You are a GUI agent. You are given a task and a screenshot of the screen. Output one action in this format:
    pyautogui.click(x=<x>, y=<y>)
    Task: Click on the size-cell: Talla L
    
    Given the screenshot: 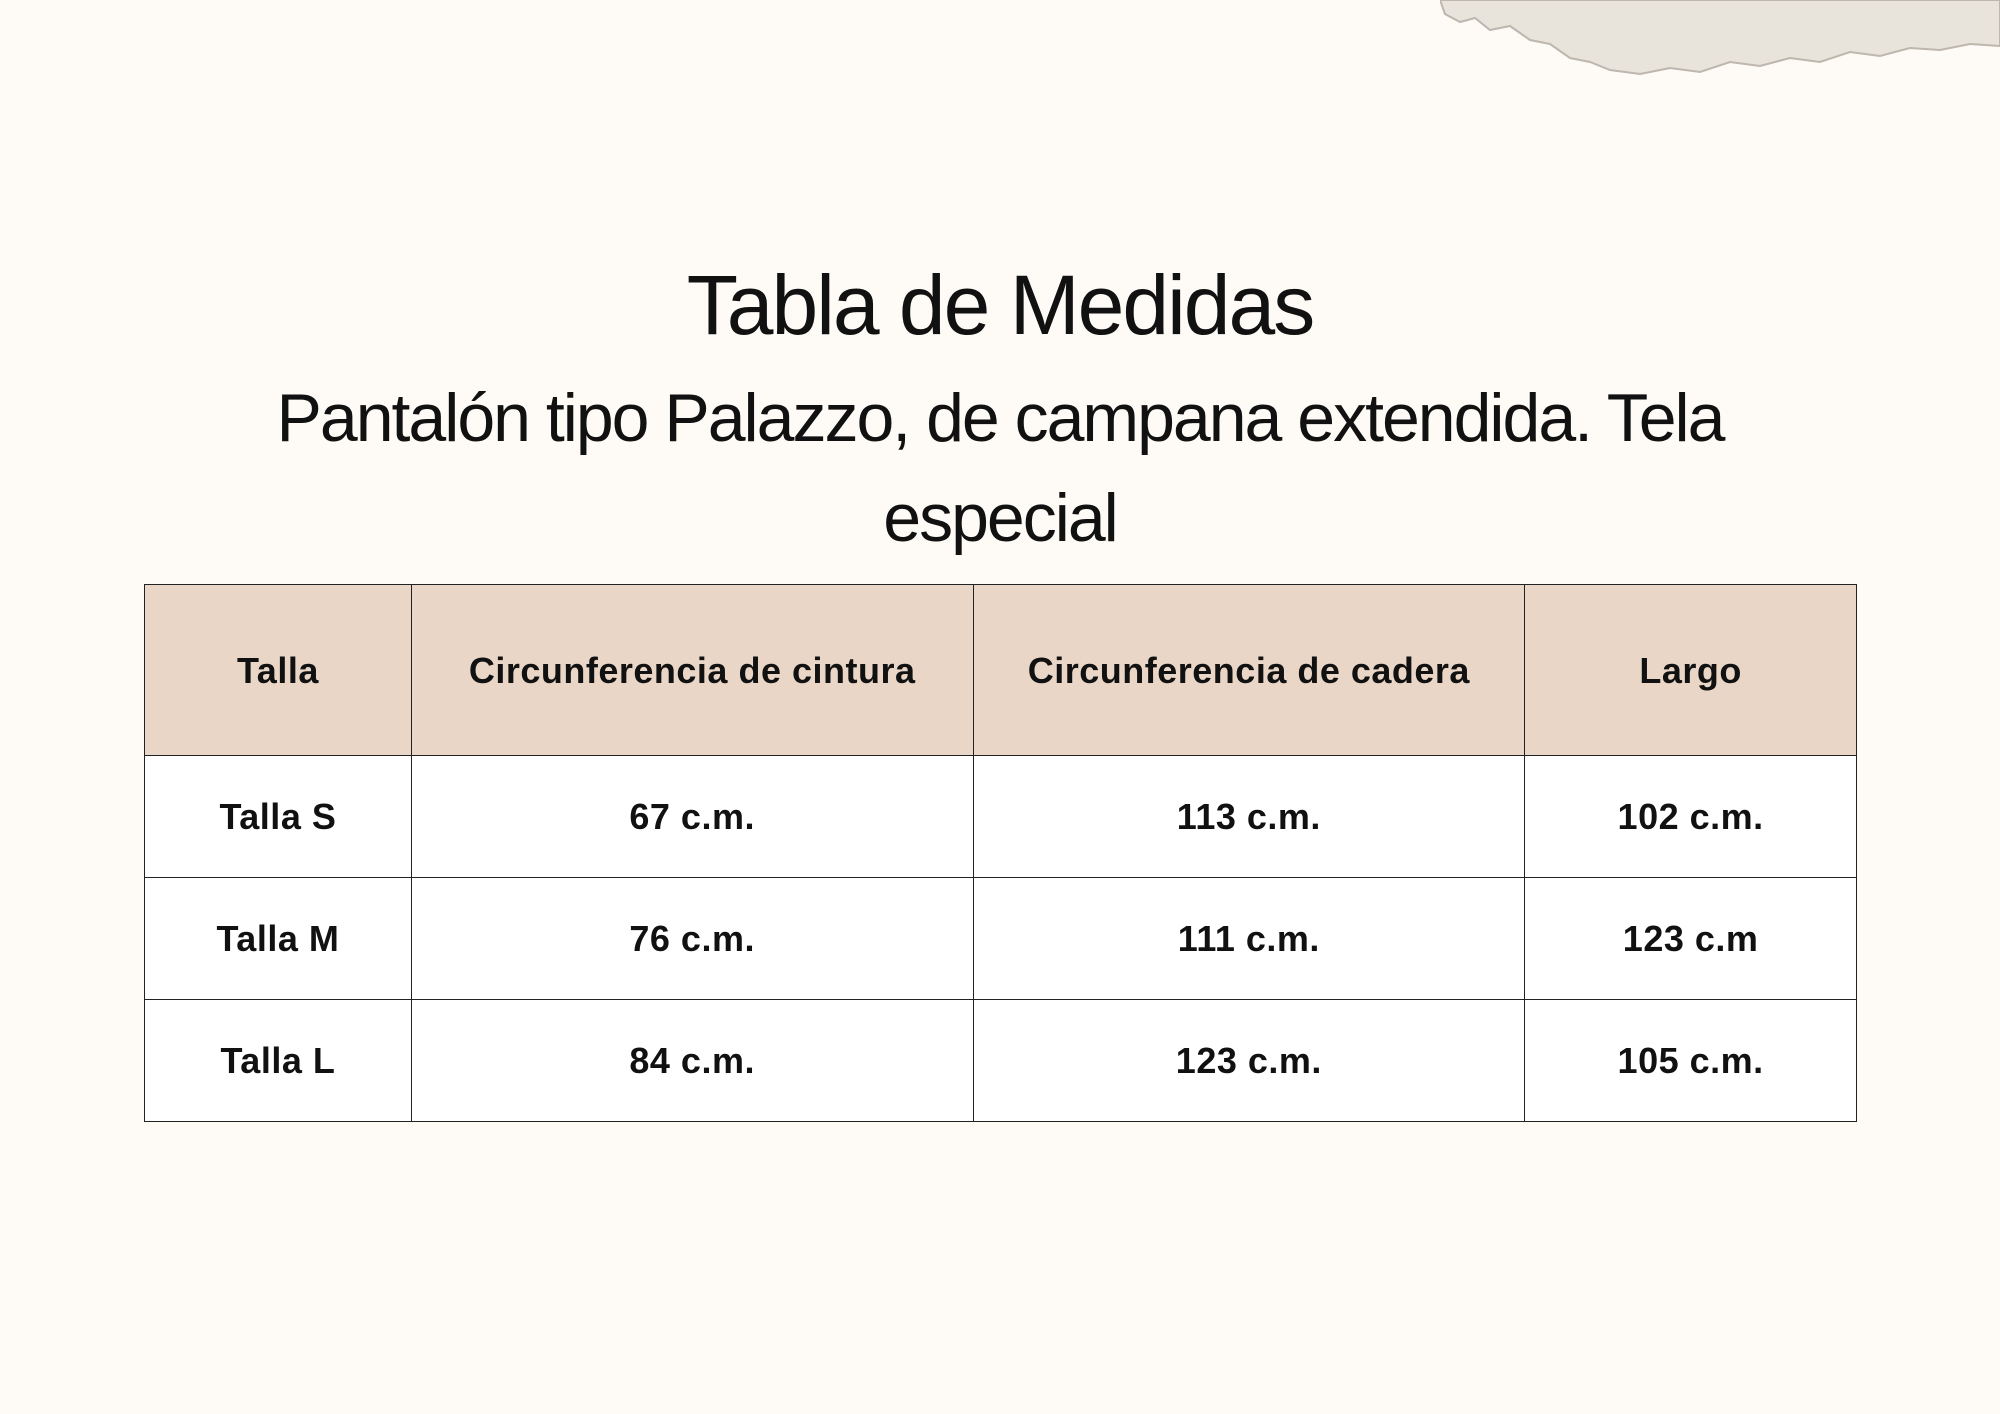 What is the action you would take?
    pyautogui.click(x=278, y=1060)
    